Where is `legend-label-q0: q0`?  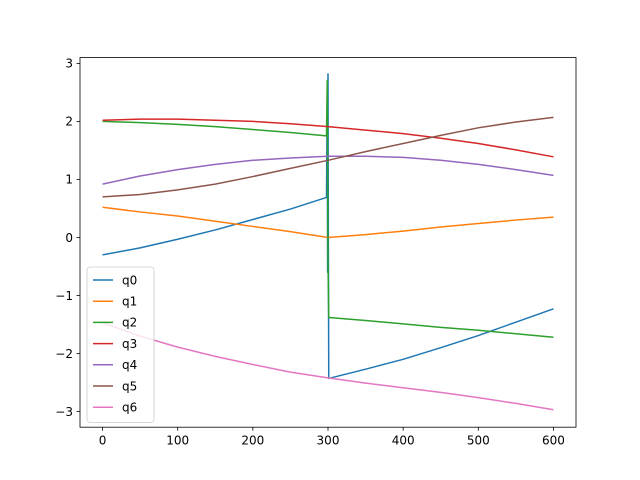 legend-label-q0: q0 is located at coordinates (129, 280).